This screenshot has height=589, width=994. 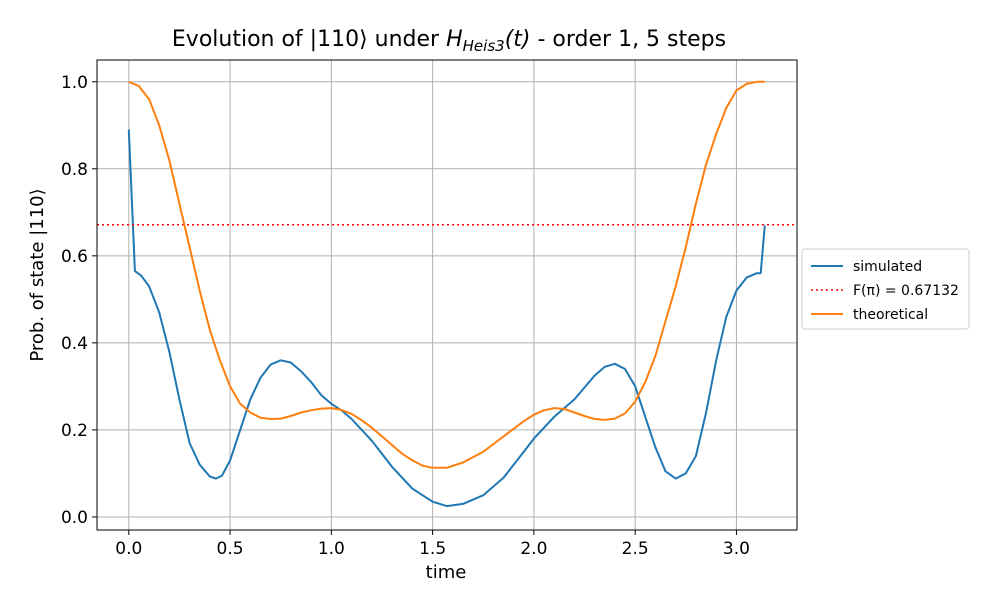 What do you see at coordinates (37, 274) in the screenshot?
I see `y-axis-label: Prob. of state |110⟩` at bounding box center [37, 274].